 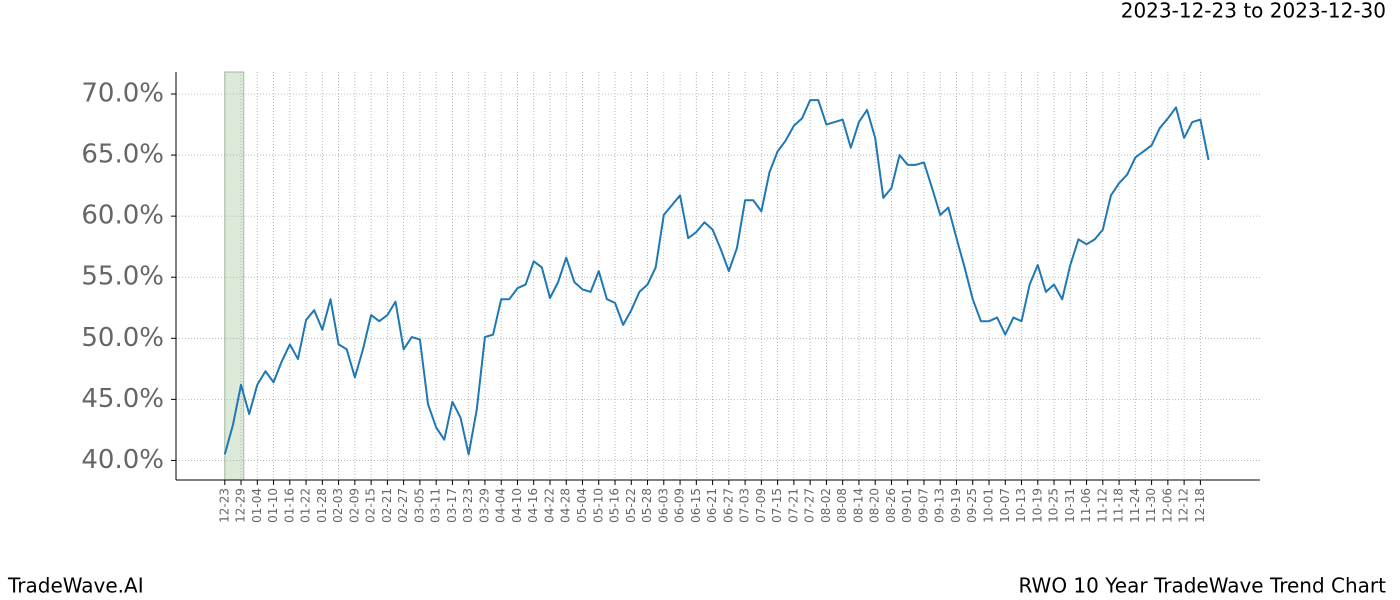 I want to click on x-tick-label: 10-13, so click(x=1021, y=505).